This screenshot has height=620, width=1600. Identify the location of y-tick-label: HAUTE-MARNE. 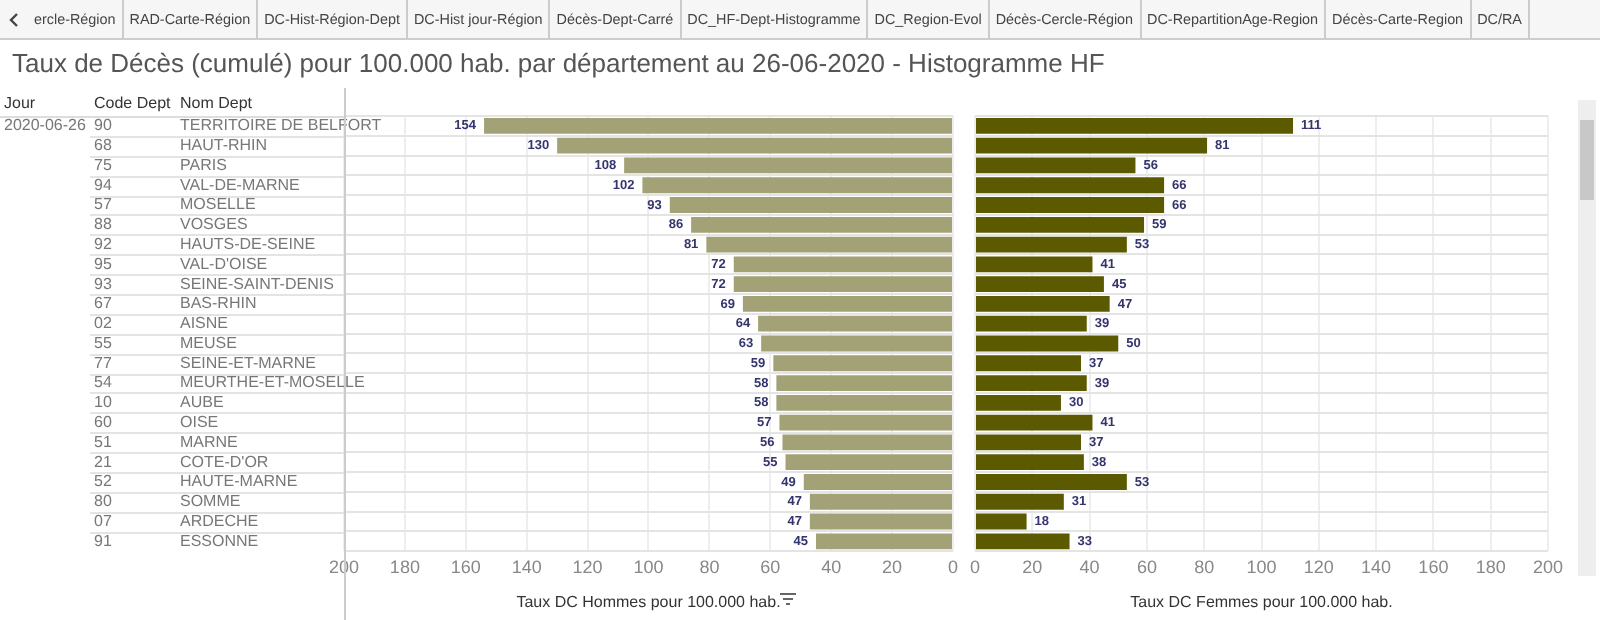
(239, 481).